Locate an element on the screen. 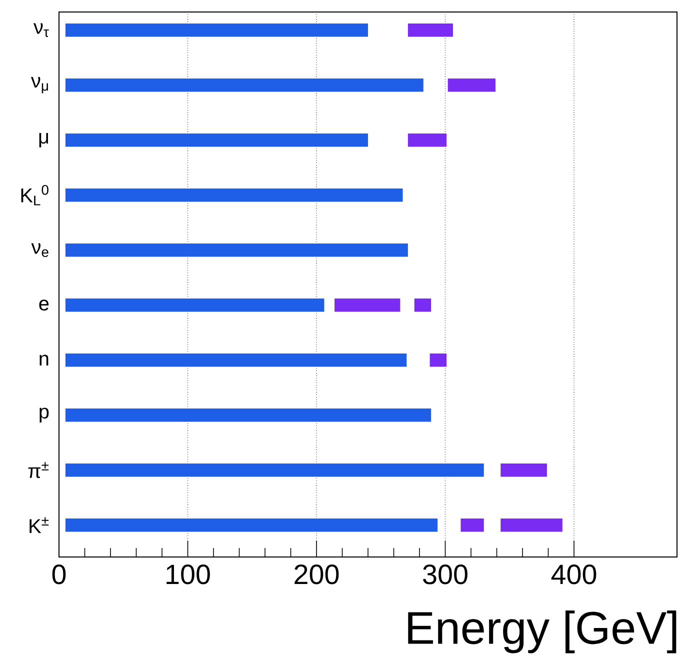  x-tick-label: 0 is located at coordinates (59, 574).